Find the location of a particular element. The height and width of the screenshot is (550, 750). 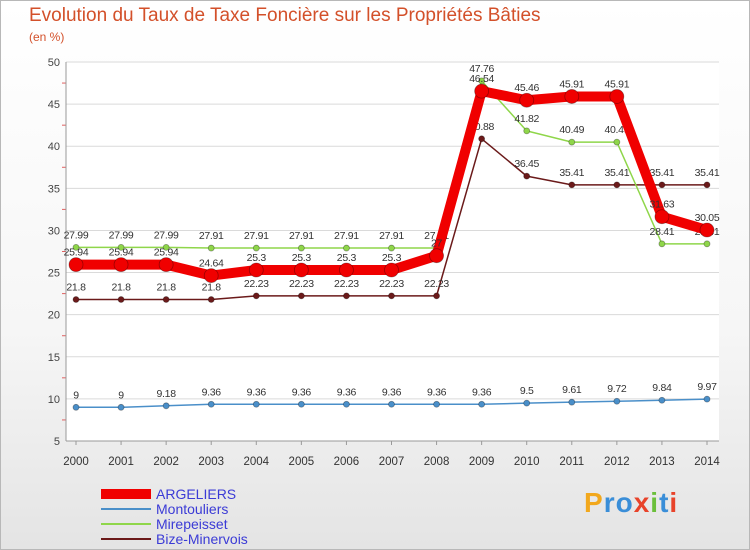

x-tick-label-2004: 2004 is located at coordinates (256, 462).